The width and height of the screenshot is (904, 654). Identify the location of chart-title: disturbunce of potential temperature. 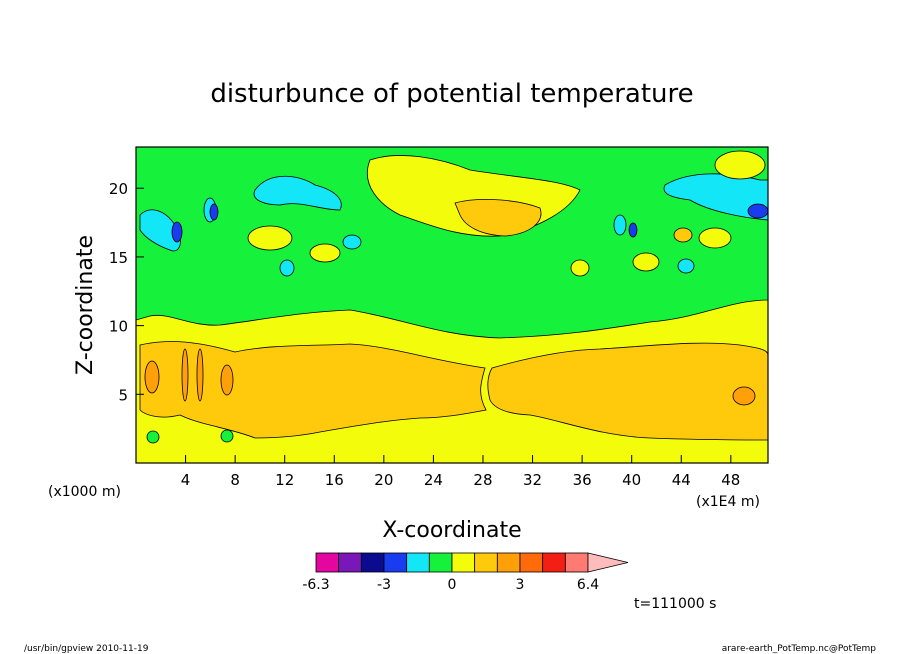
(451, 94).